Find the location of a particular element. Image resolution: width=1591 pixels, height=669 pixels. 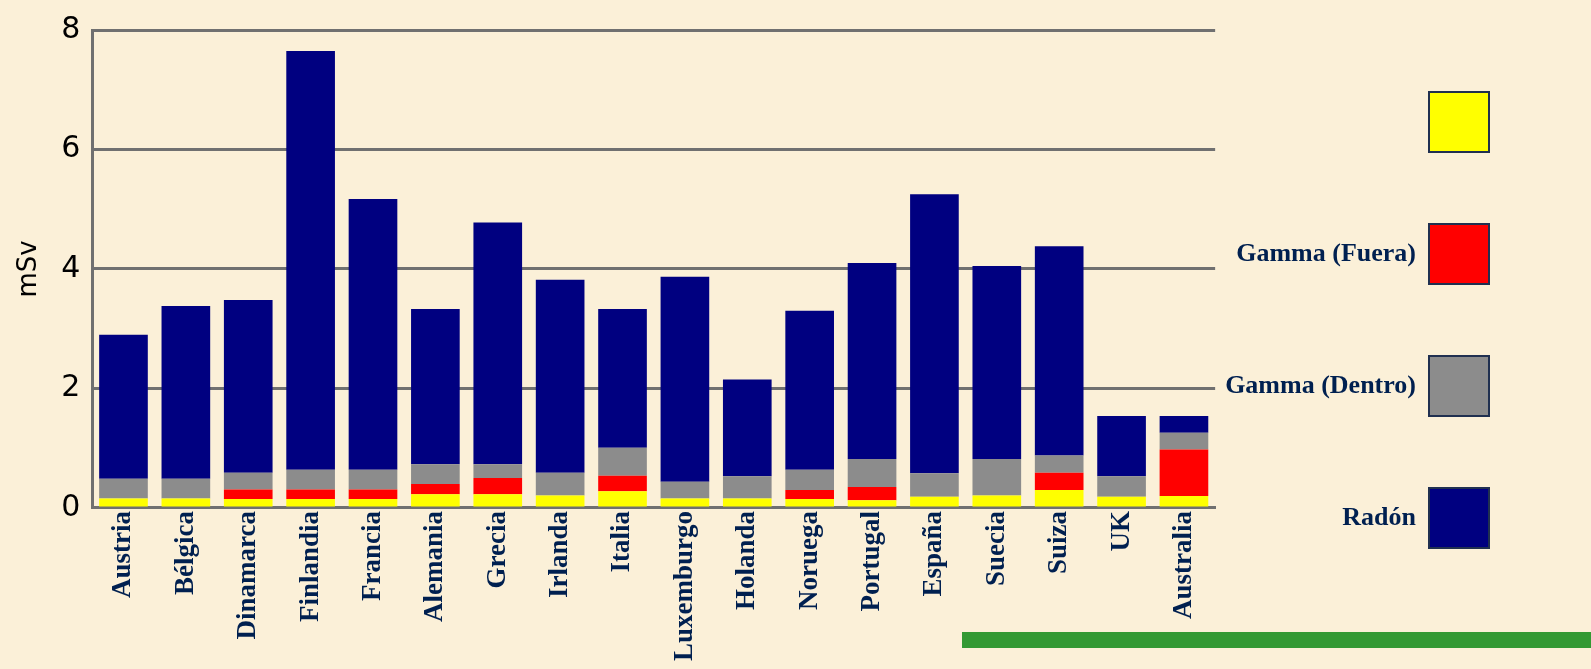

legend-label: Gamma (Dentro) is located at coordinates (1320, 384).